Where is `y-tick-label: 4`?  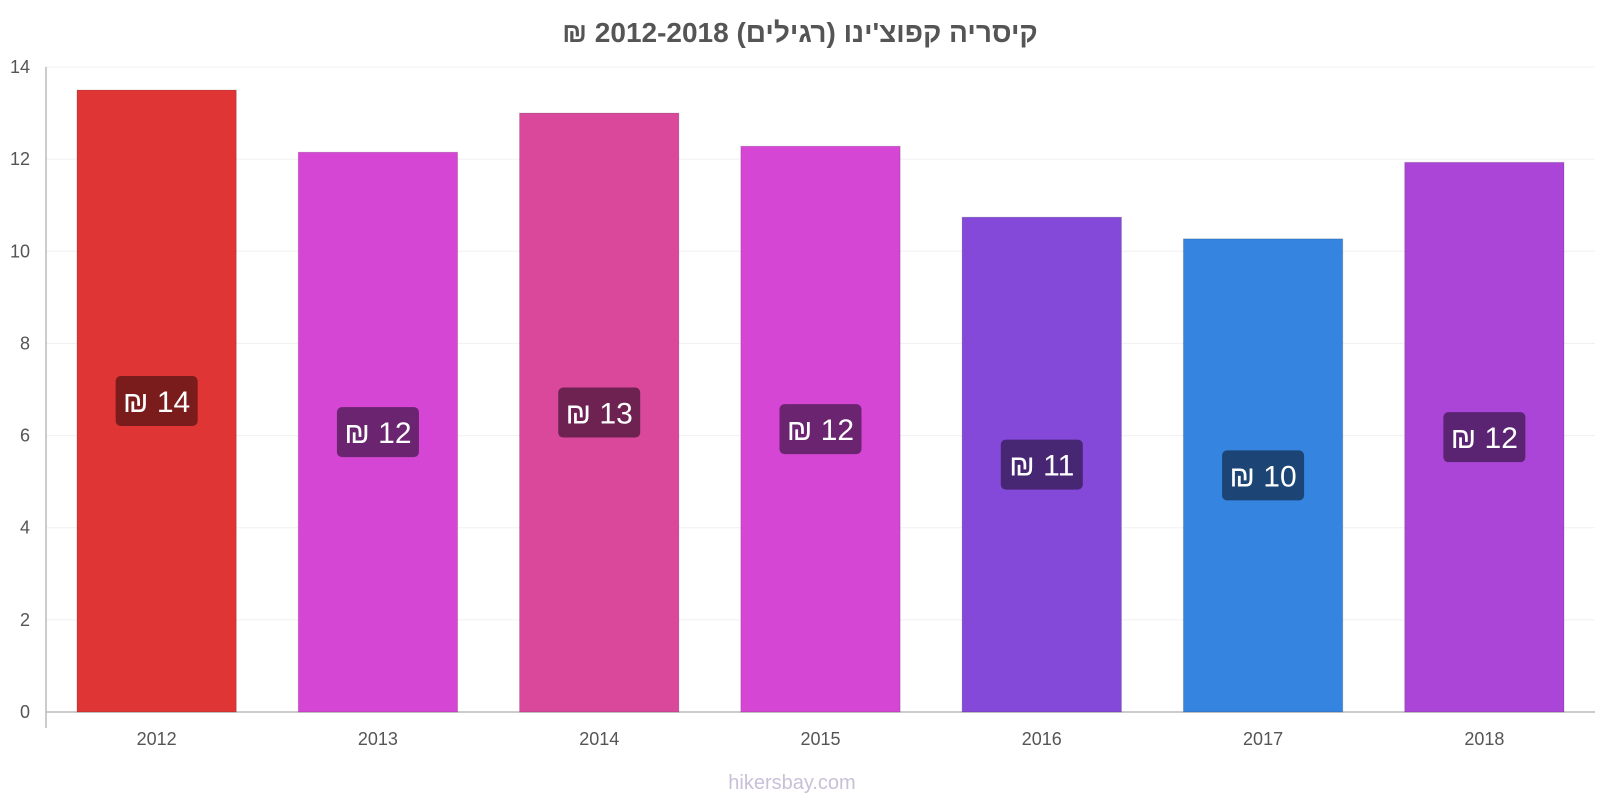 y-tick-label: 4 is located at coordinates (25, 528).